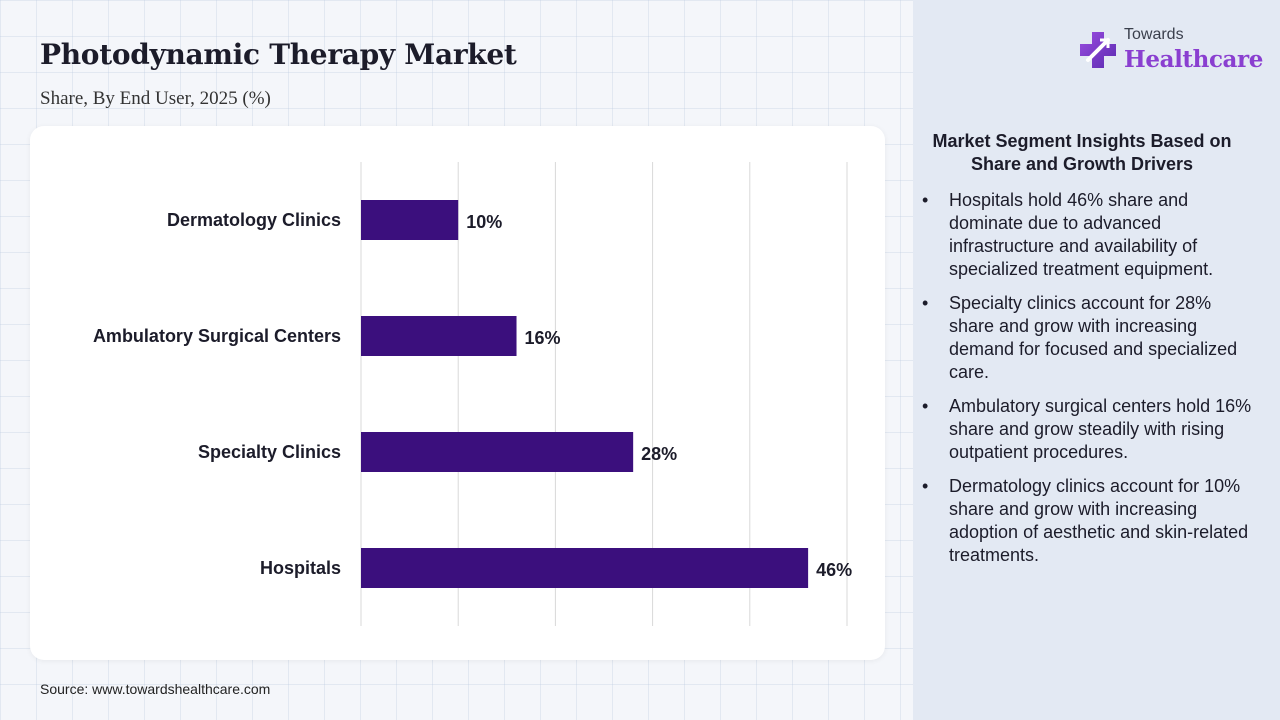  What do you see at coordinates (1194, 59) in the screenshot?
I see `logo-text-healthcare: Healthcare` at bounding box center [1194, 59].